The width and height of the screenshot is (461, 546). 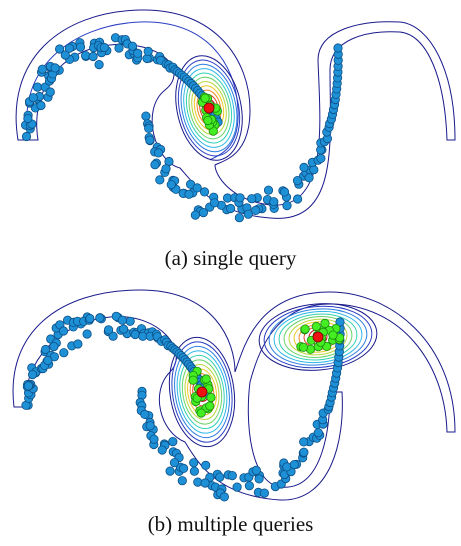 What do you see at coordinates (230, 258) in the screenshot?
I see `caption-a: (a) single query` at bounding box center [230, 258].